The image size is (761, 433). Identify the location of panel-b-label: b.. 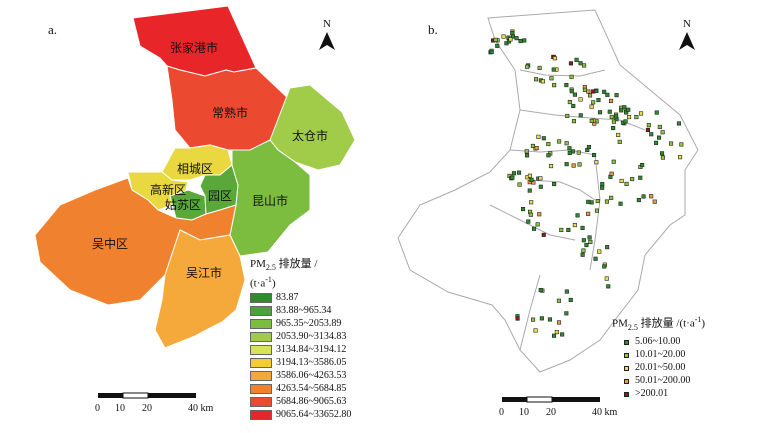
(433, 29).